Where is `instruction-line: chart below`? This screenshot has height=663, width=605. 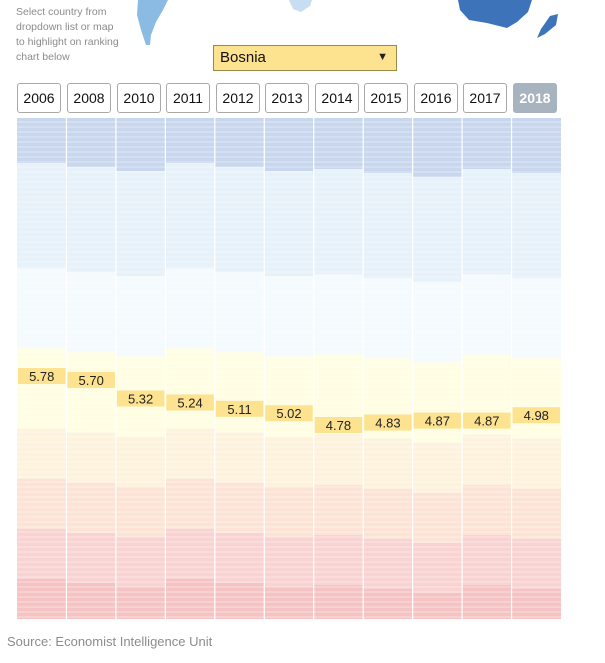 instruction-line: chart below is located at coordinates (43, 57).